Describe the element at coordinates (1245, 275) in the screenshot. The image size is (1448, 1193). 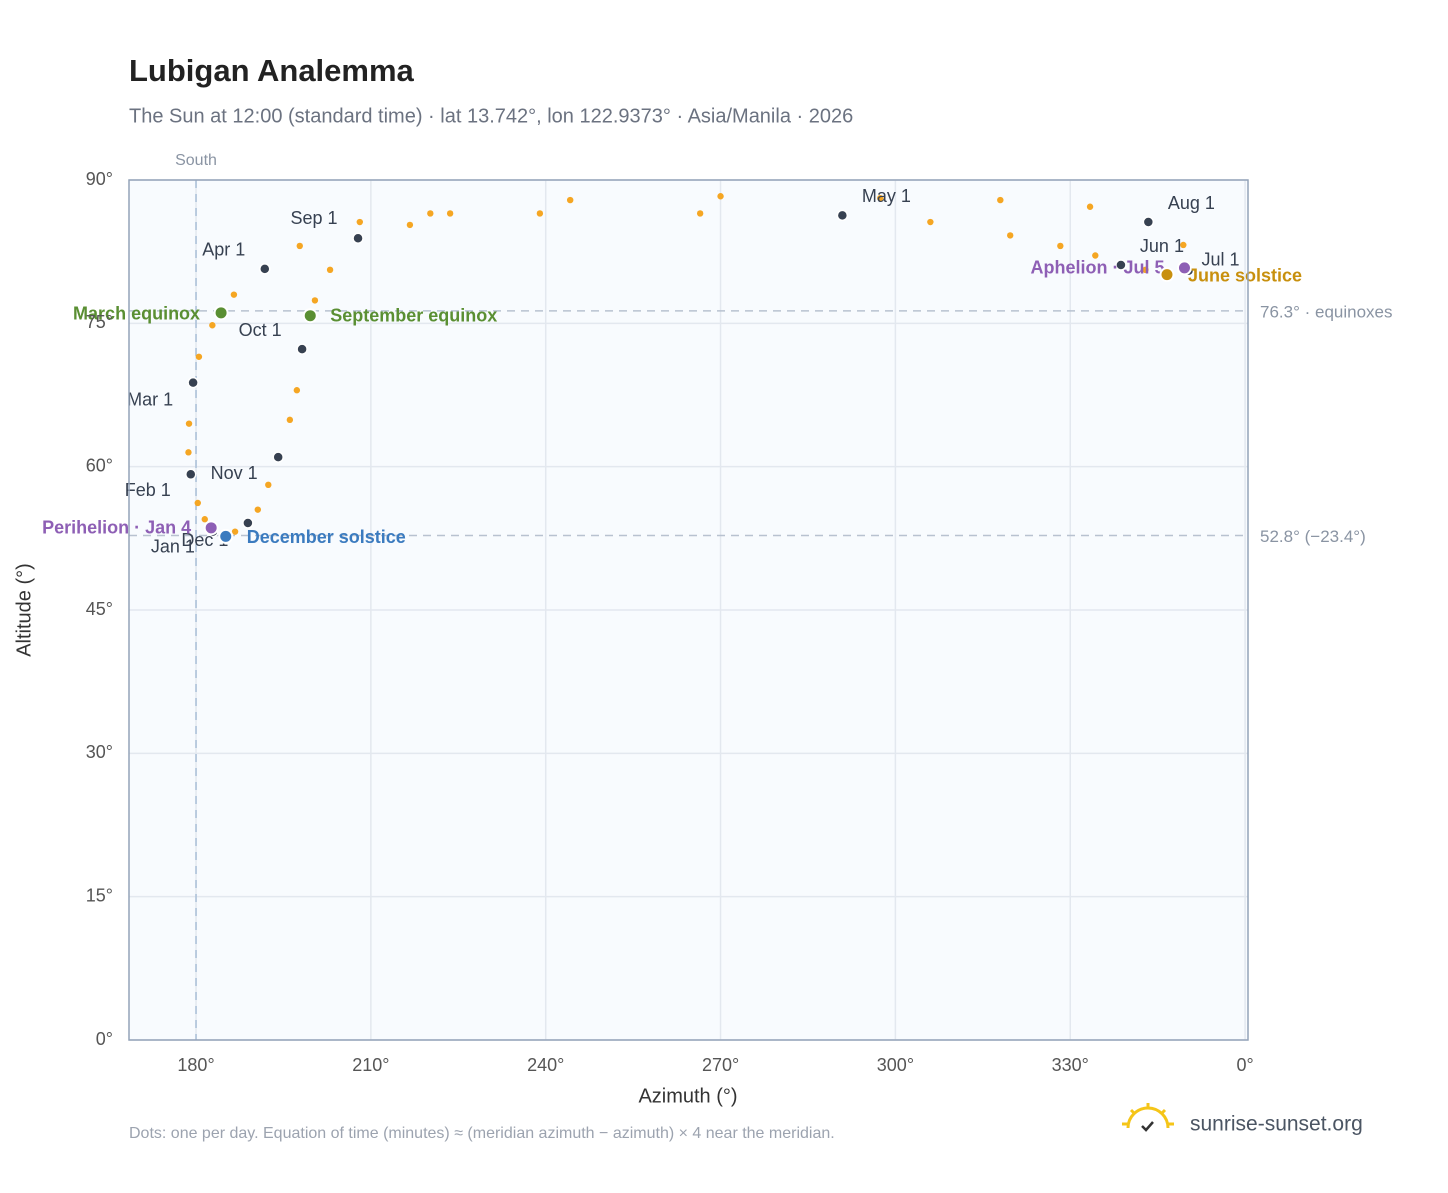
I see `event-label: June solstice` at that location.